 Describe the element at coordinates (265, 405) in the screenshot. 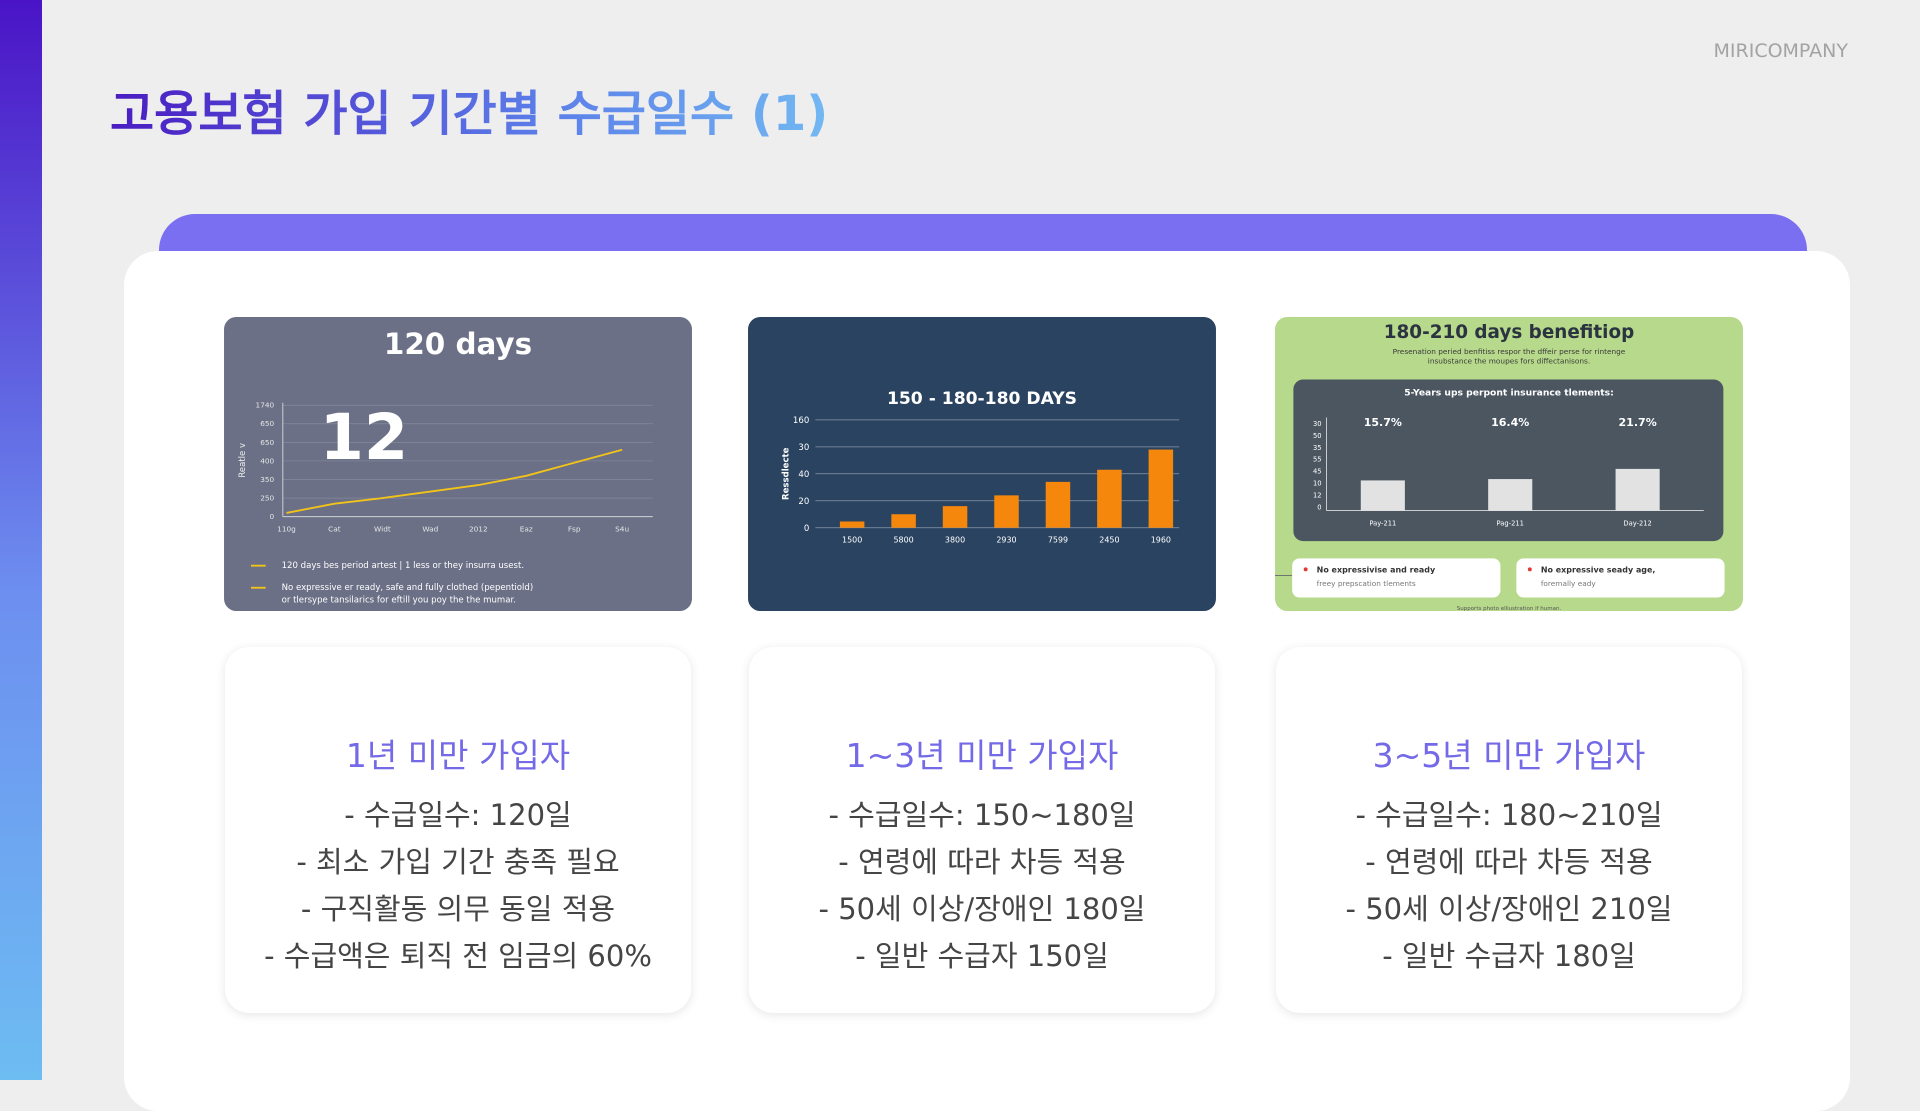

I see `y-tick-label: 1740` at that location.